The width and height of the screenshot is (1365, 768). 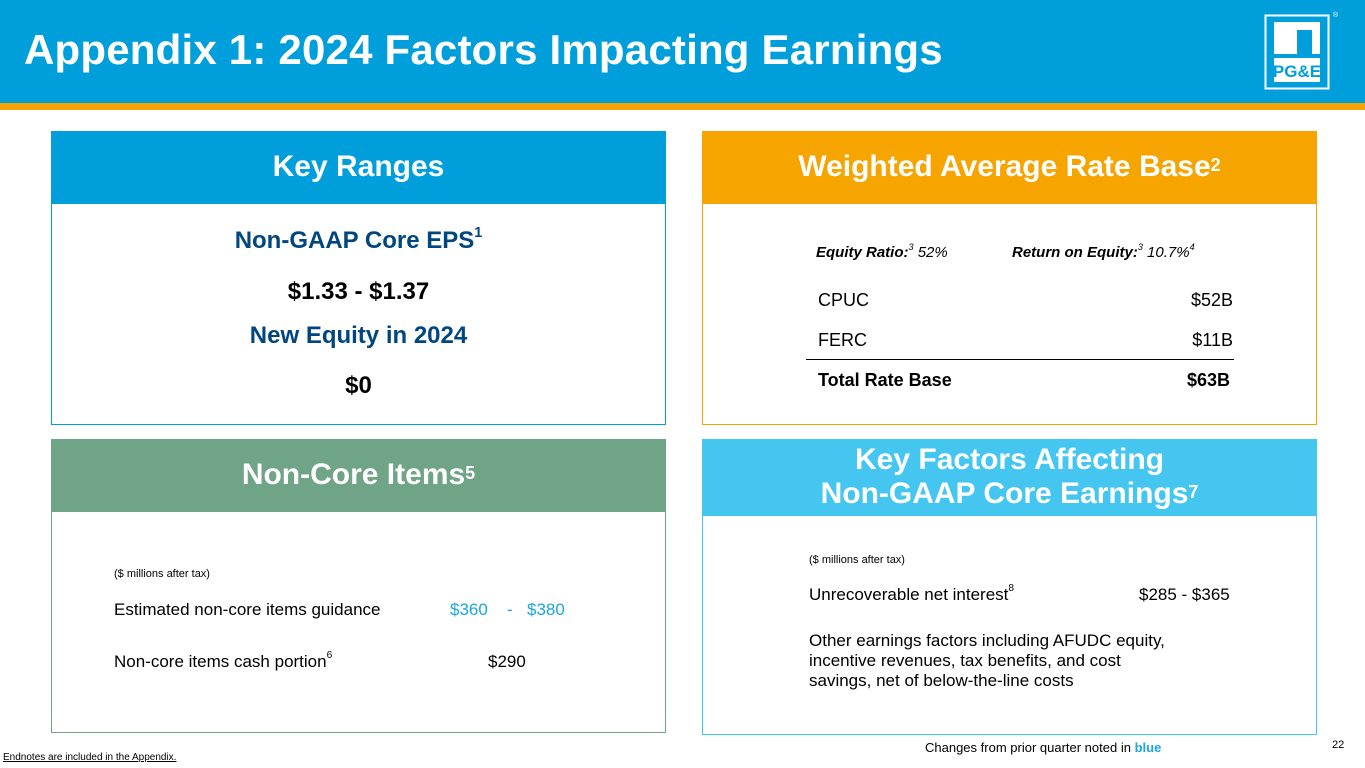 What do you see at coordinates (358, 239) in the screenshot?
I see `eps-label: Non-GAAP Core EPS1` at bounding box center [358, 239].